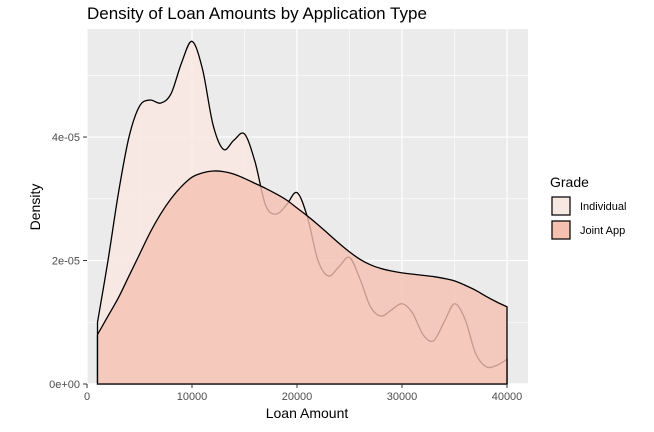  What do you see at coordinates (297, 397) in the screenshot?
I see `x-tick-label: 20000` at bounding box center [297, 397].